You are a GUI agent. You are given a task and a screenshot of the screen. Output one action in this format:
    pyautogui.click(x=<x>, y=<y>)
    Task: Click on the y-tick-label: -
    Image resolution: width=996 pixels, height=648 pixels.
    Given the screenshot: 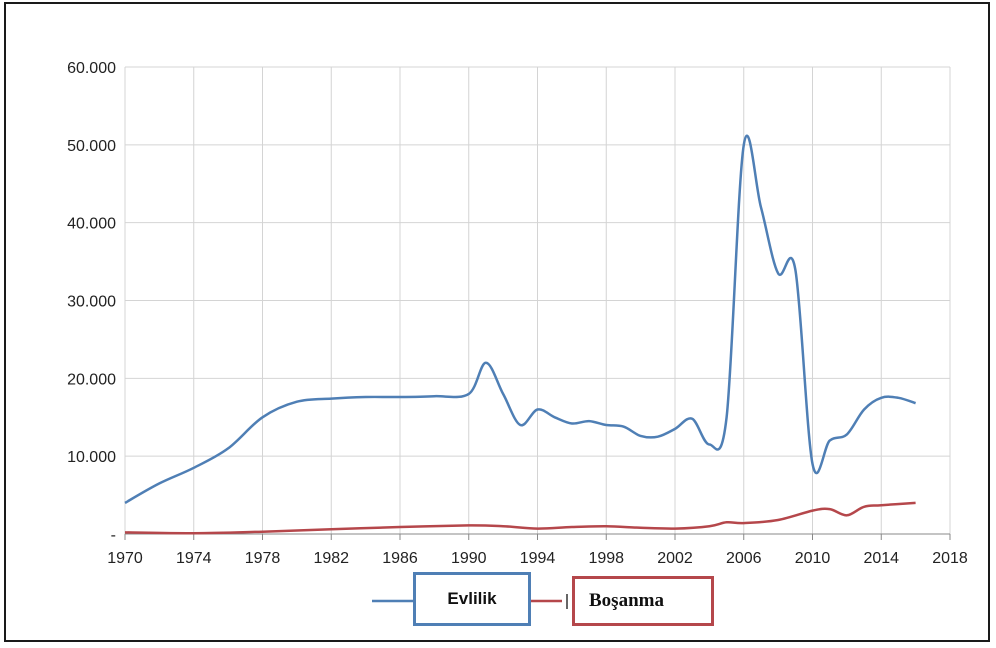 What is the action you would take?
    pyautogui.click(x=113, y=535)
    